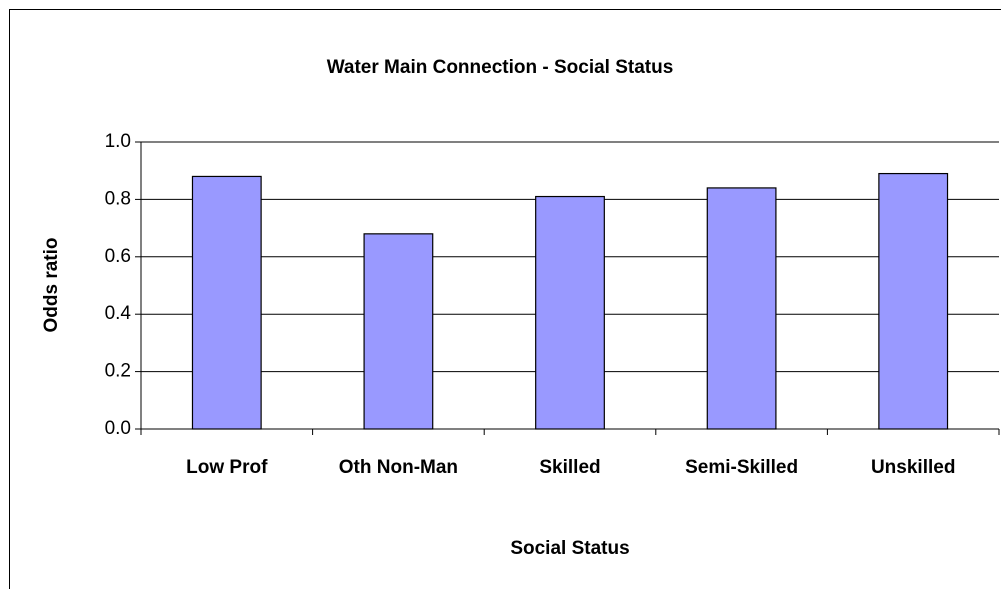 This screenshot has width=1002, height=589. Describe the element at coordinates (118, 371) in the screenshot. I see `y-tick-label: 0.2` at that location.